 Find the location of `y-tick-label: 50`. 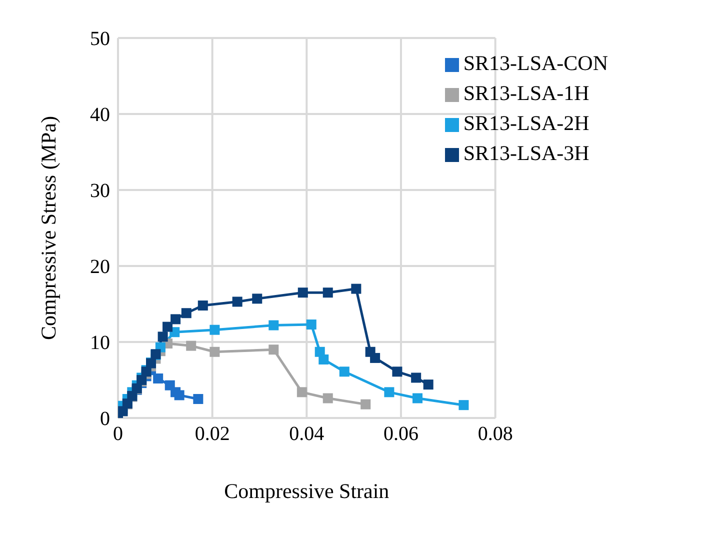

y-tick-label: 50 is located at coordinates (100, 39).